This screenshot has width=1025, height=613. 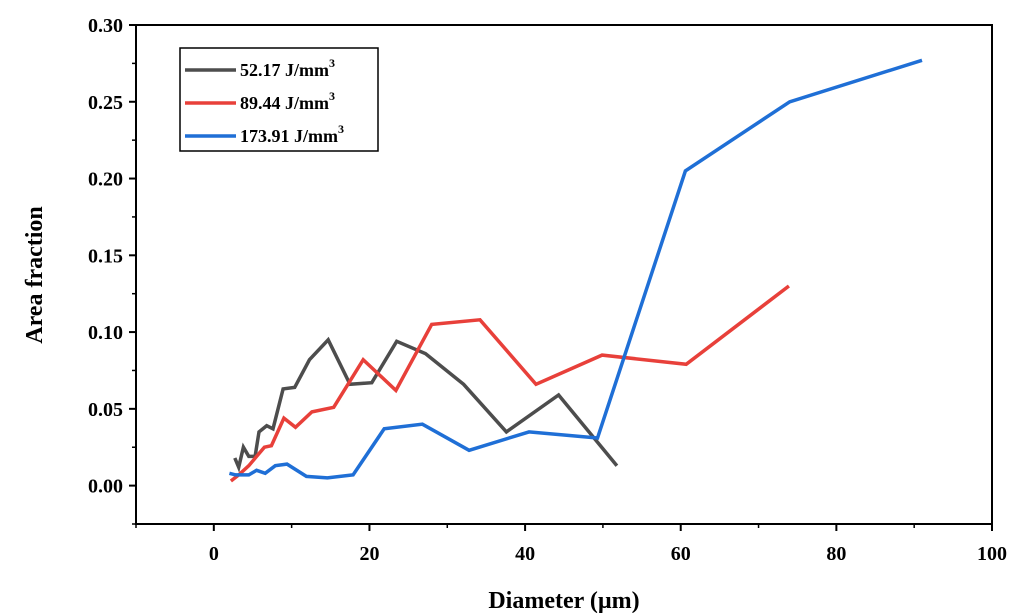 I want to click on legend-label-text: 52.17 J/mm, so click(x=284, y=70).